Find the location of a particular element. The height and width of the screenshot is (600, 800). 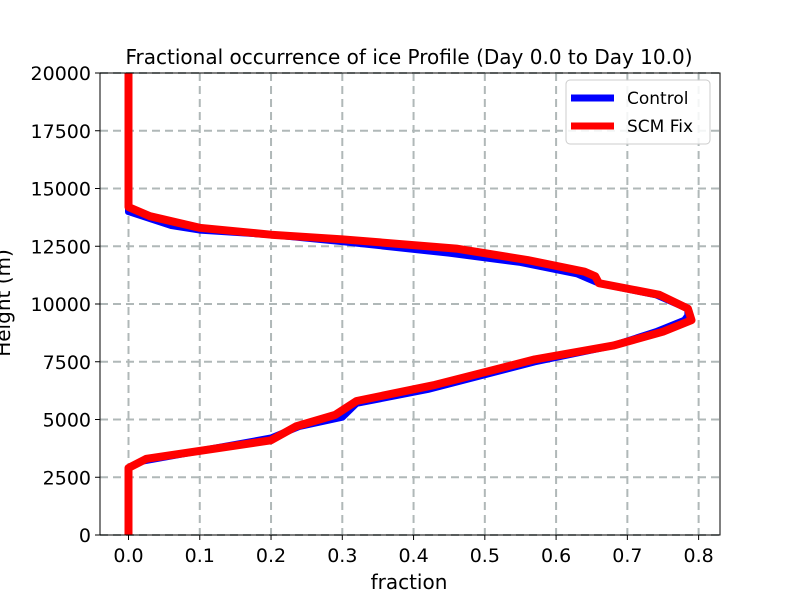

legend-label-control: Control is located at coordinates (657, 99).